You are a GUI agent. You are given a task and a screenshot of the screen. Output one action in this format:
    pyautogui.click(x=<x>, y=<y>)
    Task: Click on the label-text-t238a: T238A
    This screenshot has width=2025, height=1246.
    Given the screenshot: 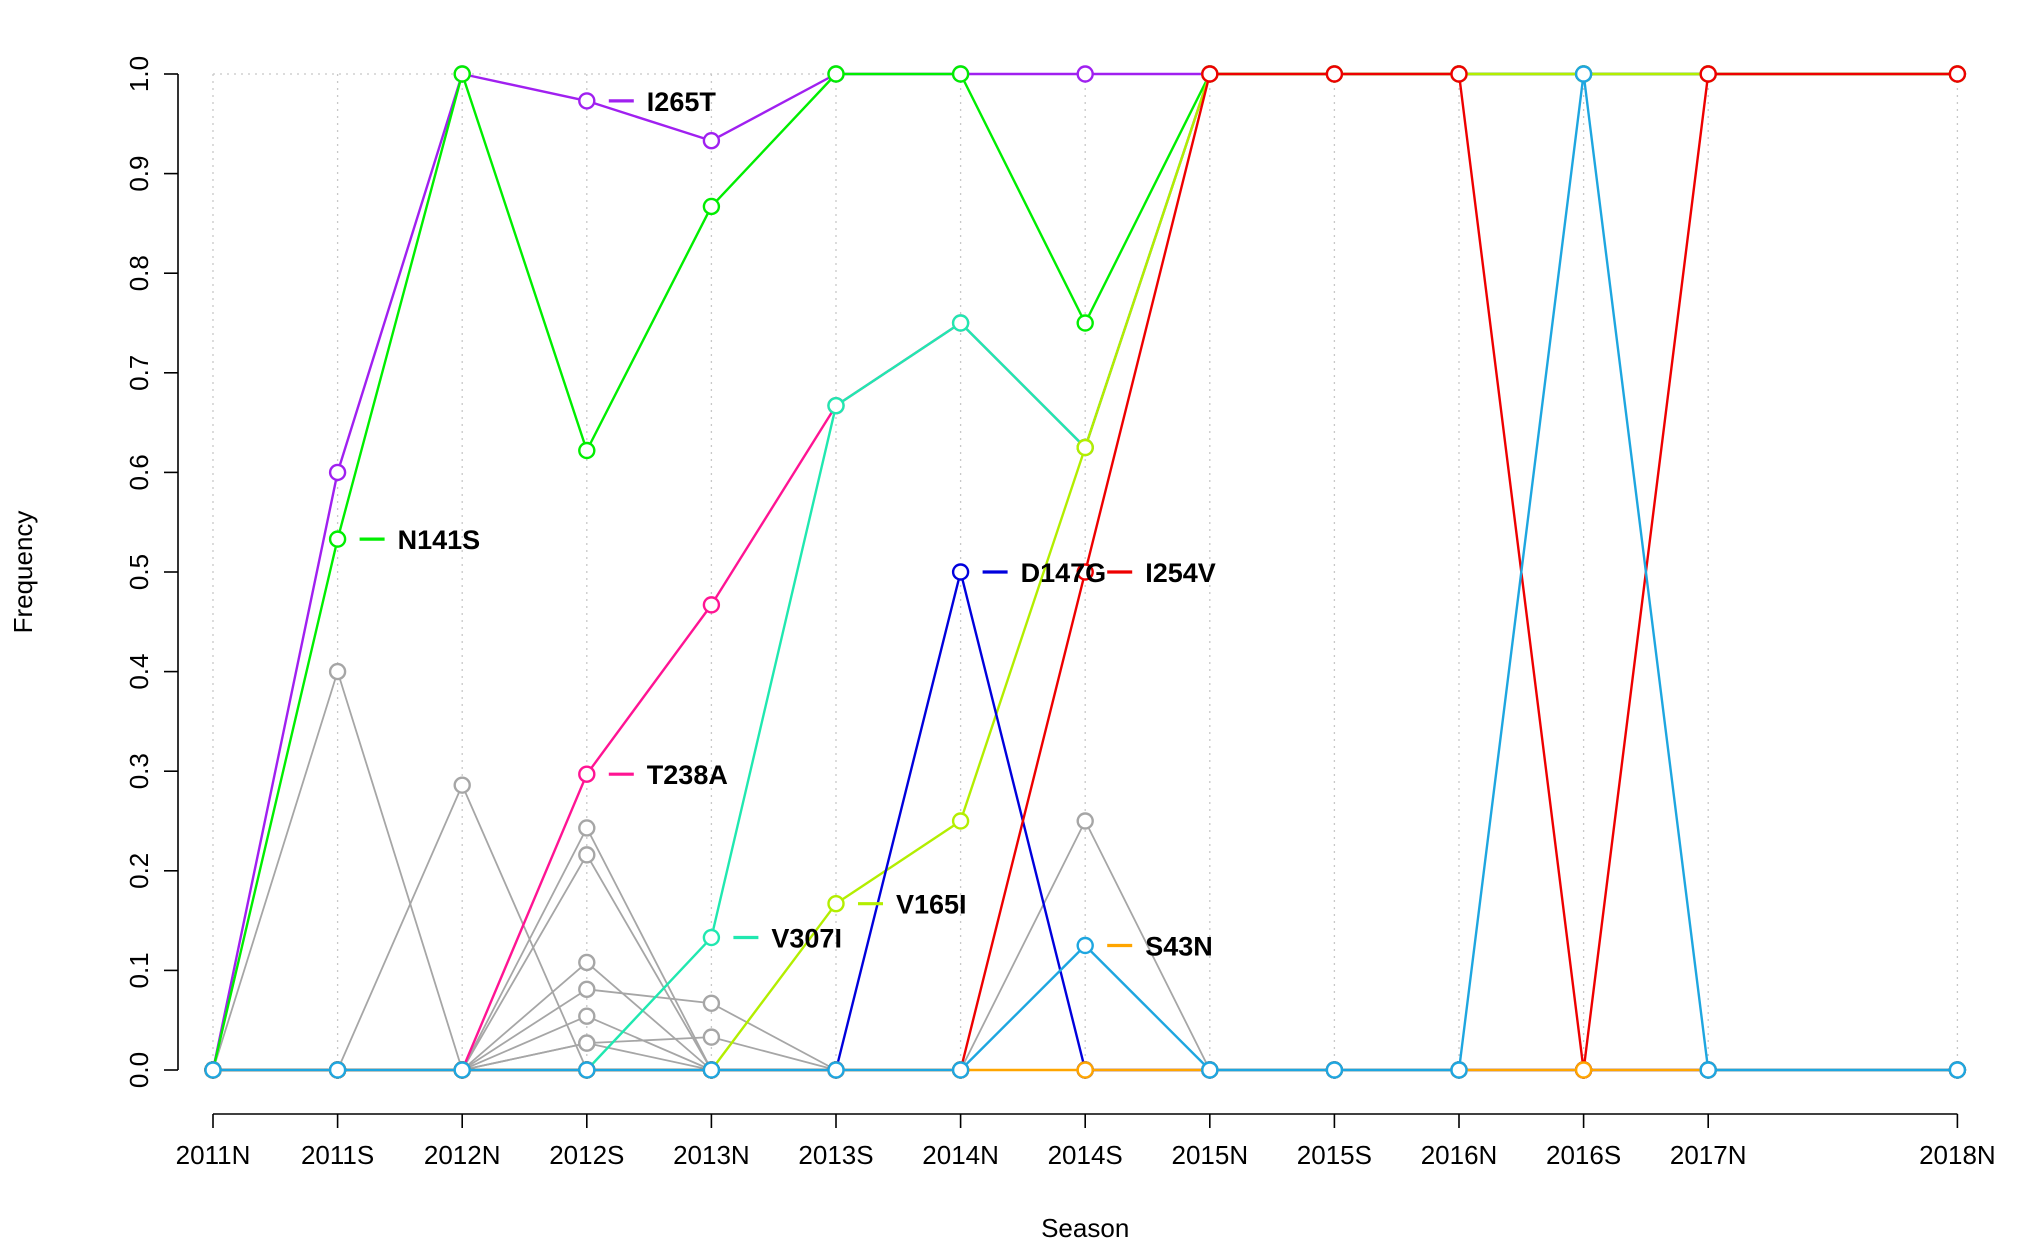 What is the action you would take?
    pyautogui.click(x=687, y=775)
    